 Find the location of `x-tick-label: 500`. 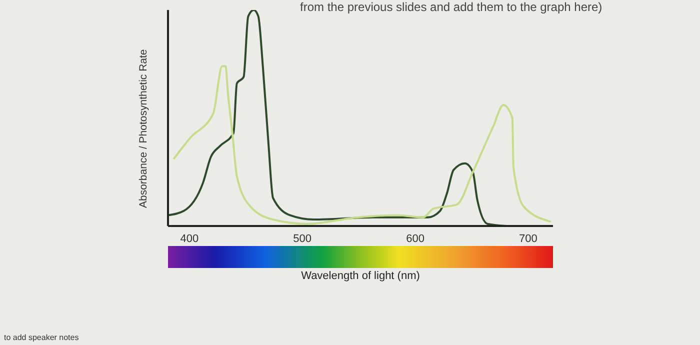

x-tick-label: 500 is located at coordinates (302, 238).